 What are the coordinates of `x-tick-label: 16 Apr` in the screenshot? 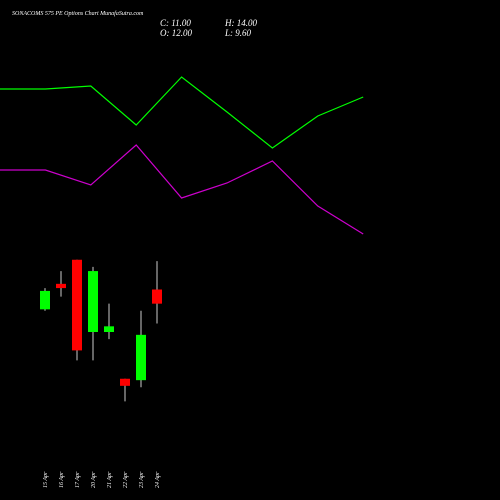 It's located at (62, 479).